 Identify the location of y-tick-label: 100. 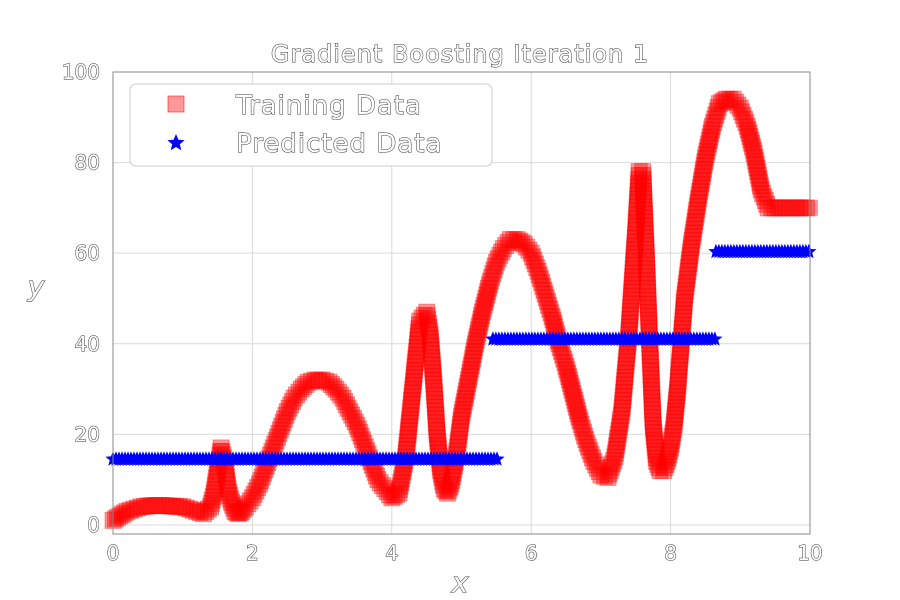
(81, 72).